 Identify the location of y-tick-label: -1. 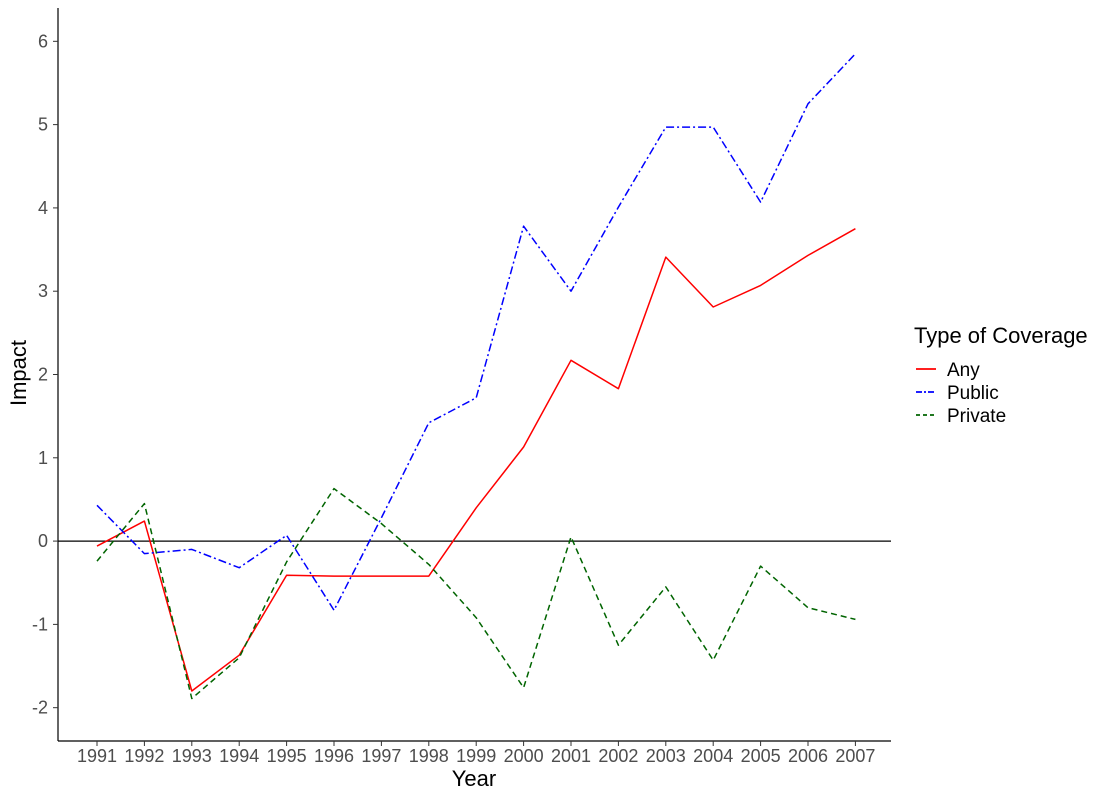
(40, 624).